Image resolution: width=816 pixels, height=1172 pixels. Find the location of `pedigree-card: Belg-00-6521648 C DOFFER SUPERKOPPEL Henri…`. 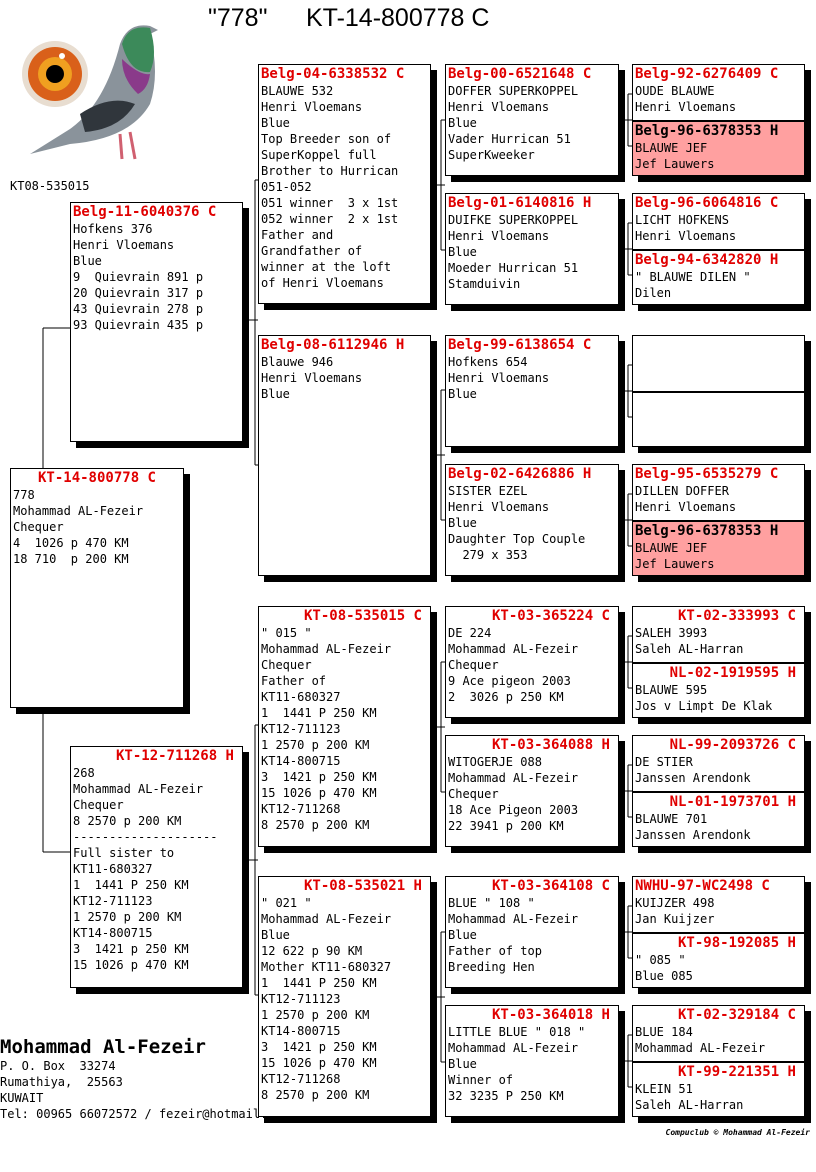

pedigree-card: Belg-00-6521648 C DOFFER SUPERKOPPEL Henri… is located at coordinates (532, 120).